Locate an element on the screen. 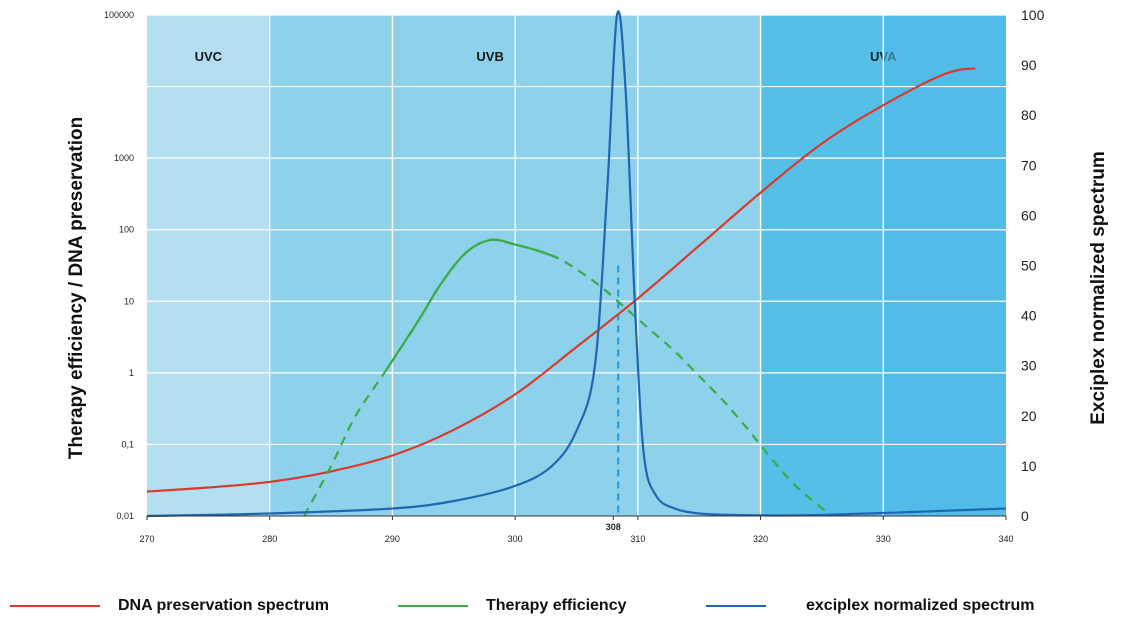  legend-swatch-exciplex is located at coordinates (736, 606).